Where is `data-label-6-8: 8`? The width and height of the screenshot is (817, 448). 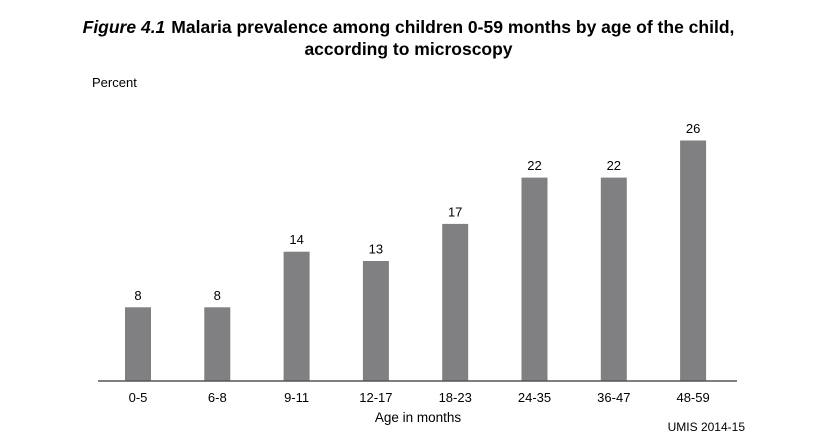 data-label-6-8: 8 is located at coordinates (217, 295).